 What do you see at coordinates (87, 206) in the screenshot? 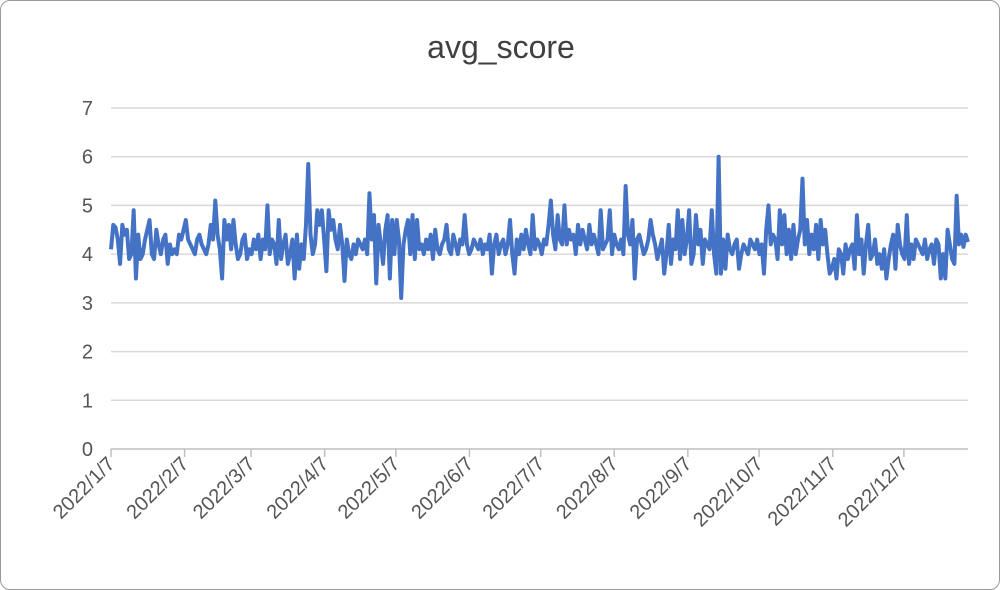
I see `y-tick-label: 5` at bounding box center [87, 206].